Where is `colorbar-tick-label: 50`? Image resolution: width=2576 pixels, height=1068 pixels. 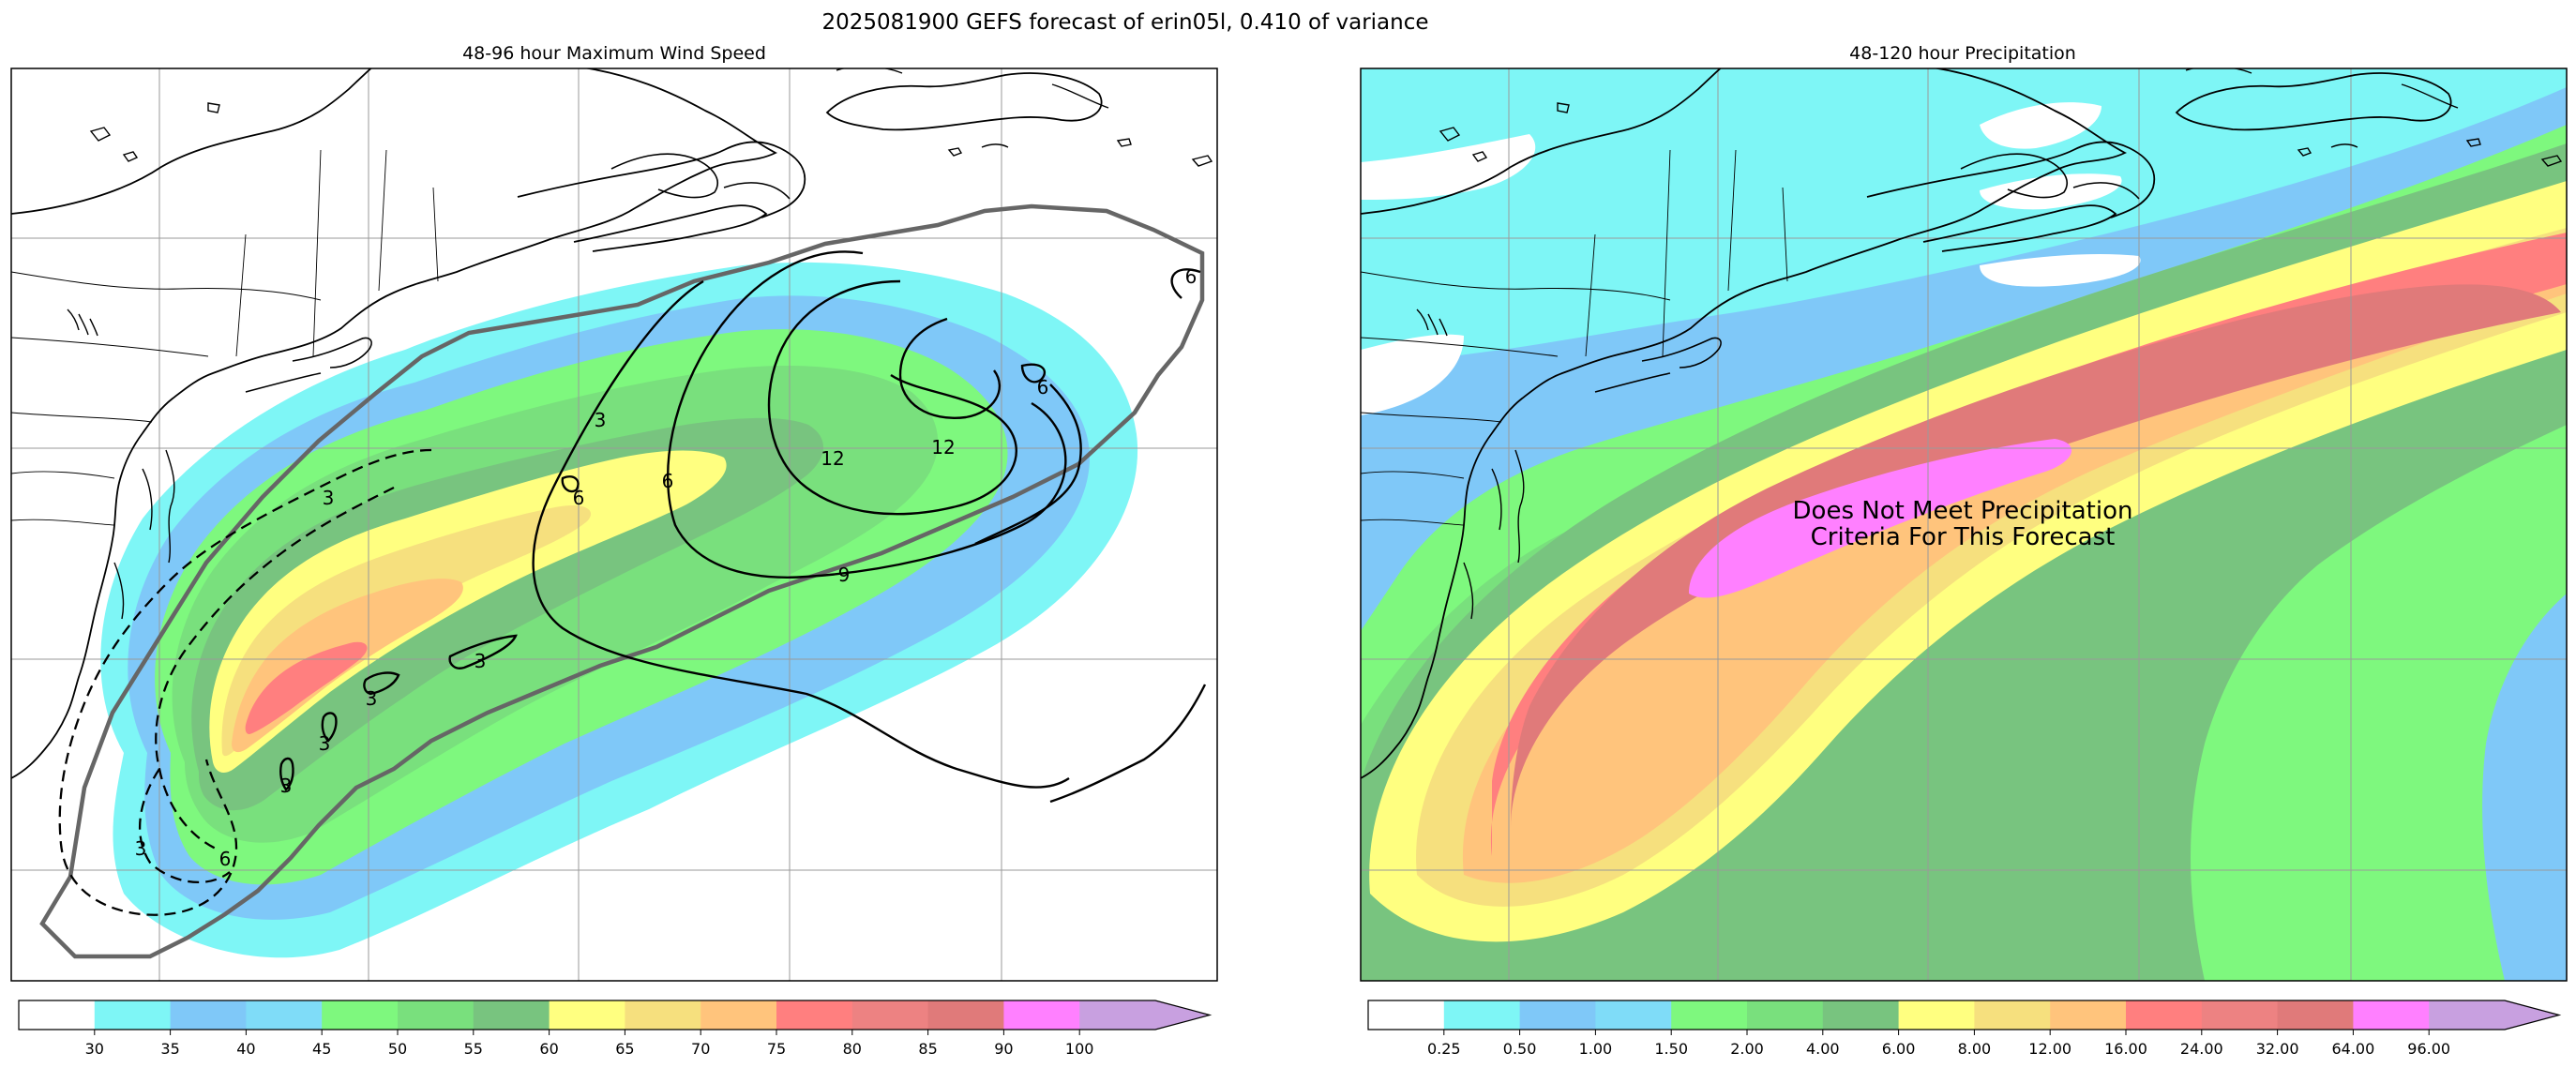 colorbar-tick-label: 50 is located at coordinates (397, 1049).